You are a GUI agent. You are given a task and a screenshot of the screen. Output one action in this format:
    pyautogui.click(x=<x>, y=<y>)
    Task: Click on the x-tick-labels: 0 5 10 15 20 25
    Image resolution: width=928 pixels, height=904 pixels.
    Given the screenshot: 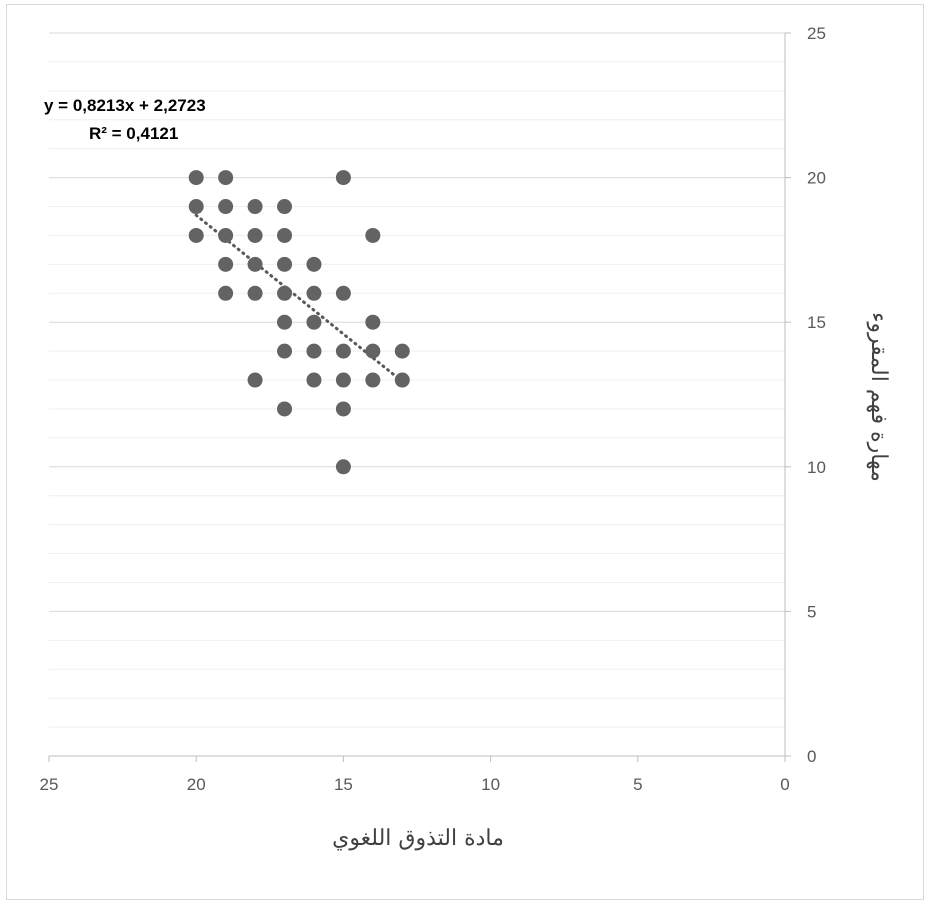 What is the action you would take?
    pyautogui.click(x=415, y=784)
    